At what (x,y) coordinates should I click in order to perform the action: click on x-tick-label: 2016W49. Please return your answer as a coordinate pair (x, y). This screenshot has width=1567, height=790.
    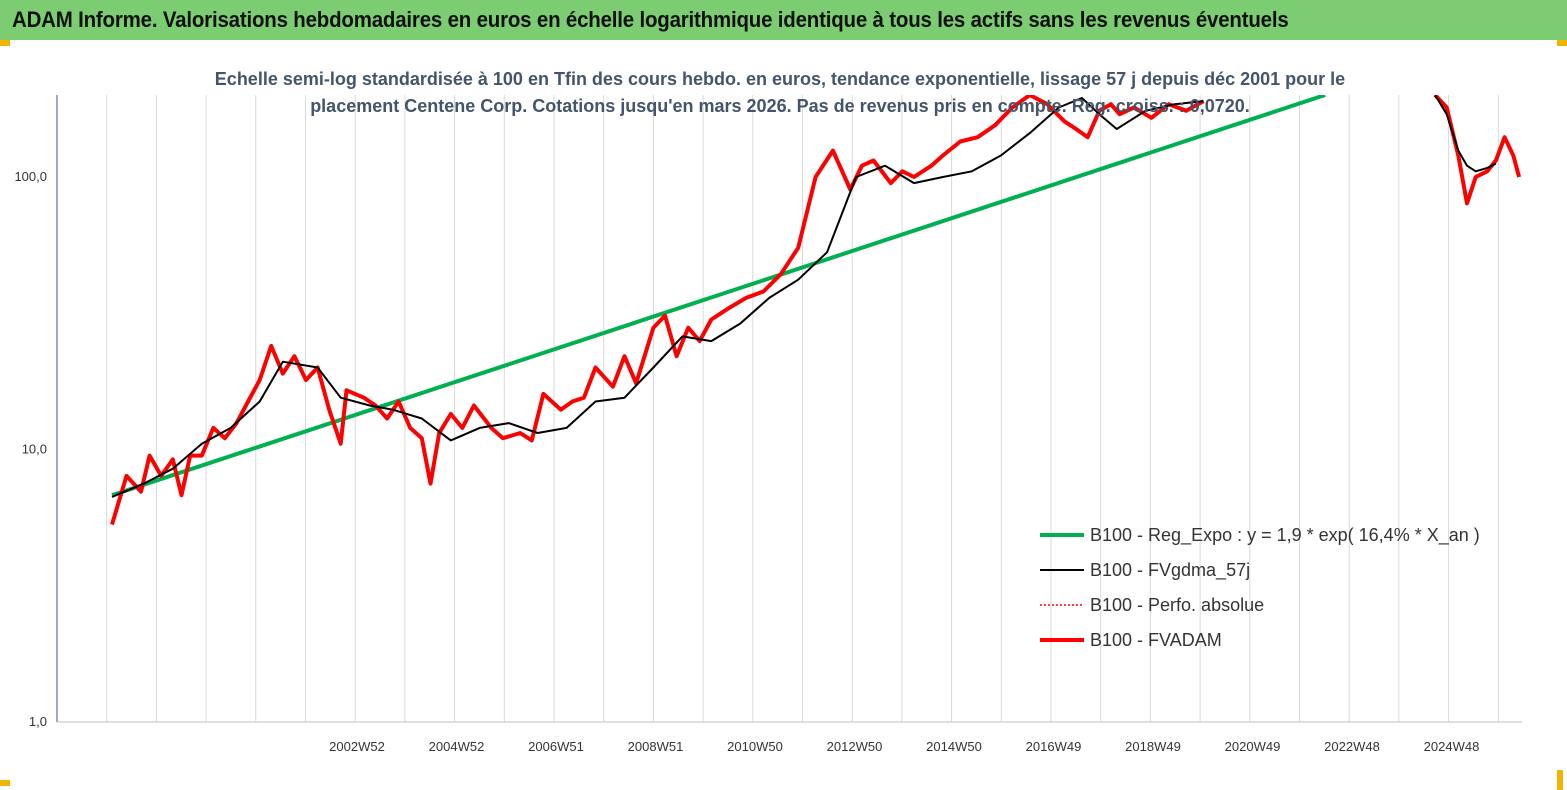
    Looking at the image, I should click on (1054, 746).